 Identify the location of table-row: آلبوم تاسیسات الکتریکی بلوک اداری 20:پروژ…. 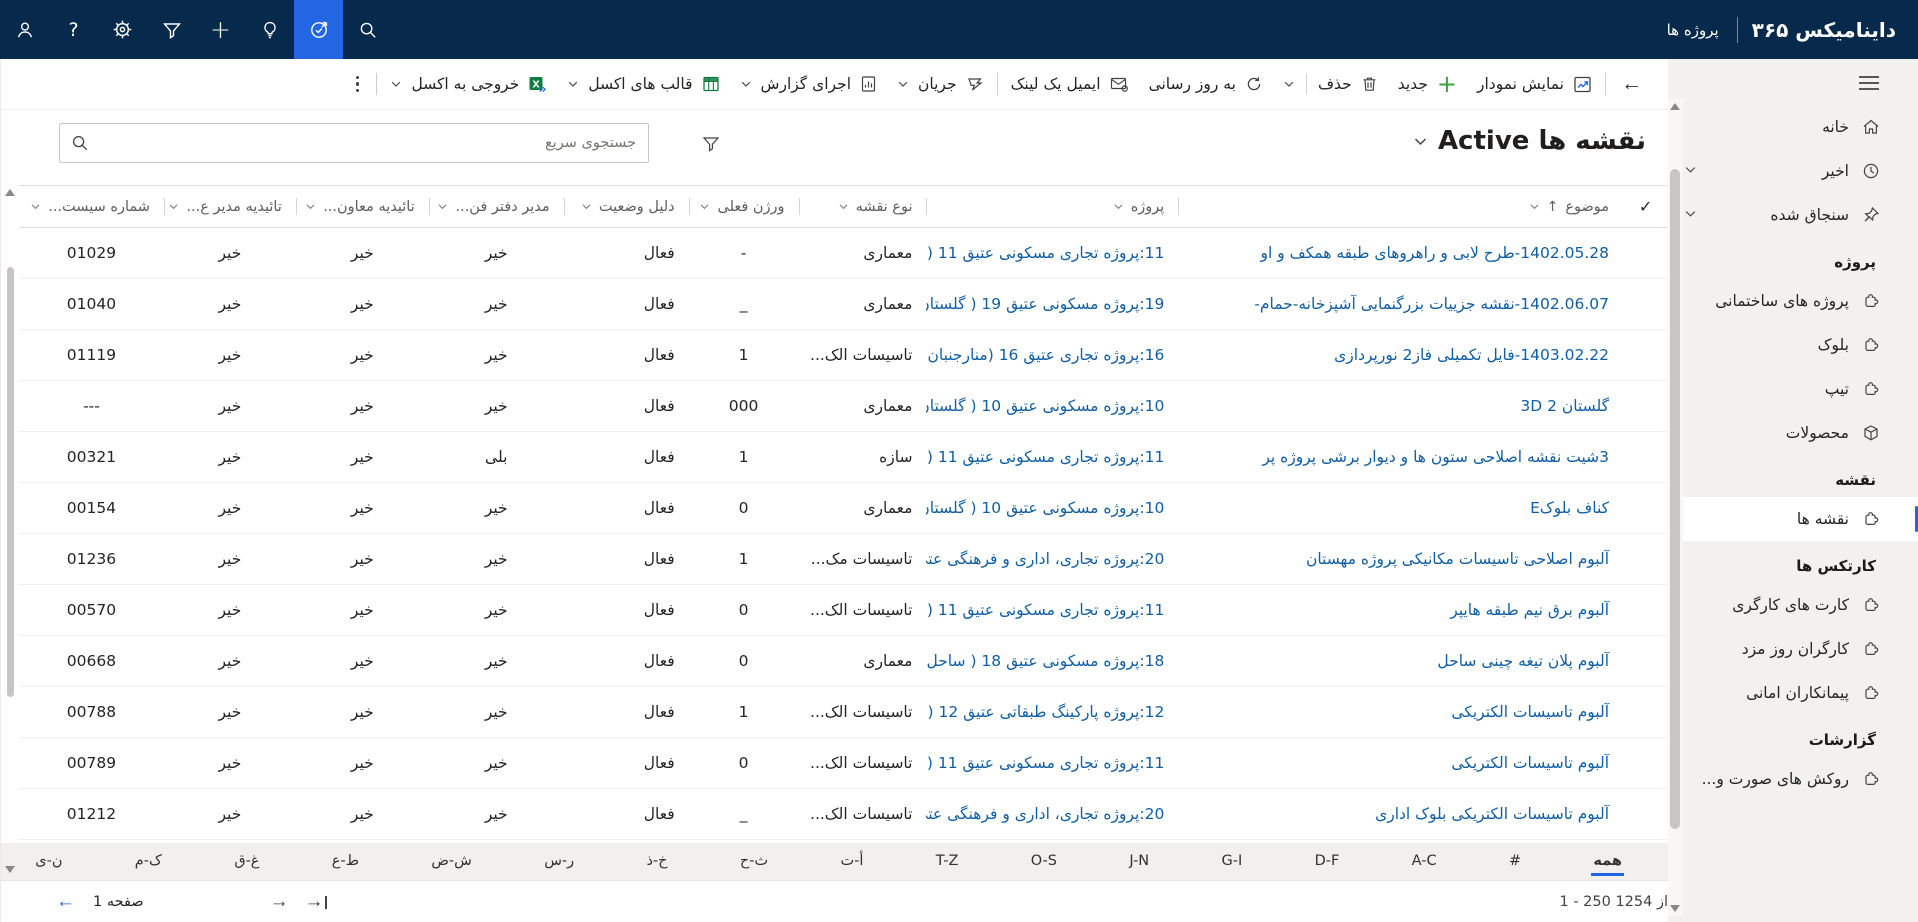
(843, 814).